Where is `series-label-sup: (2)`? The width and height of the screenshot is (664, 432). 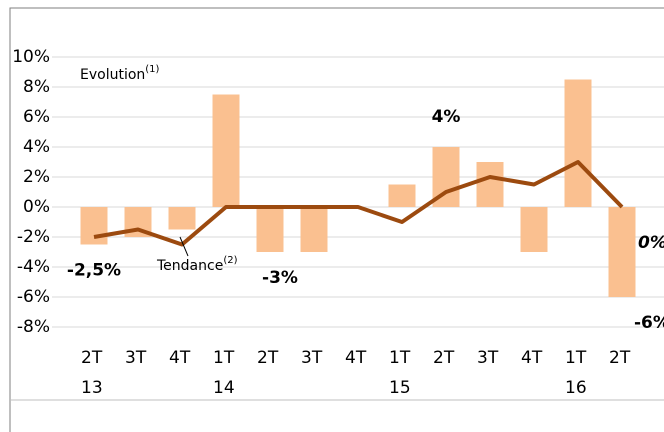 series-label-sup: (2) is located at coordinates (230, 260).